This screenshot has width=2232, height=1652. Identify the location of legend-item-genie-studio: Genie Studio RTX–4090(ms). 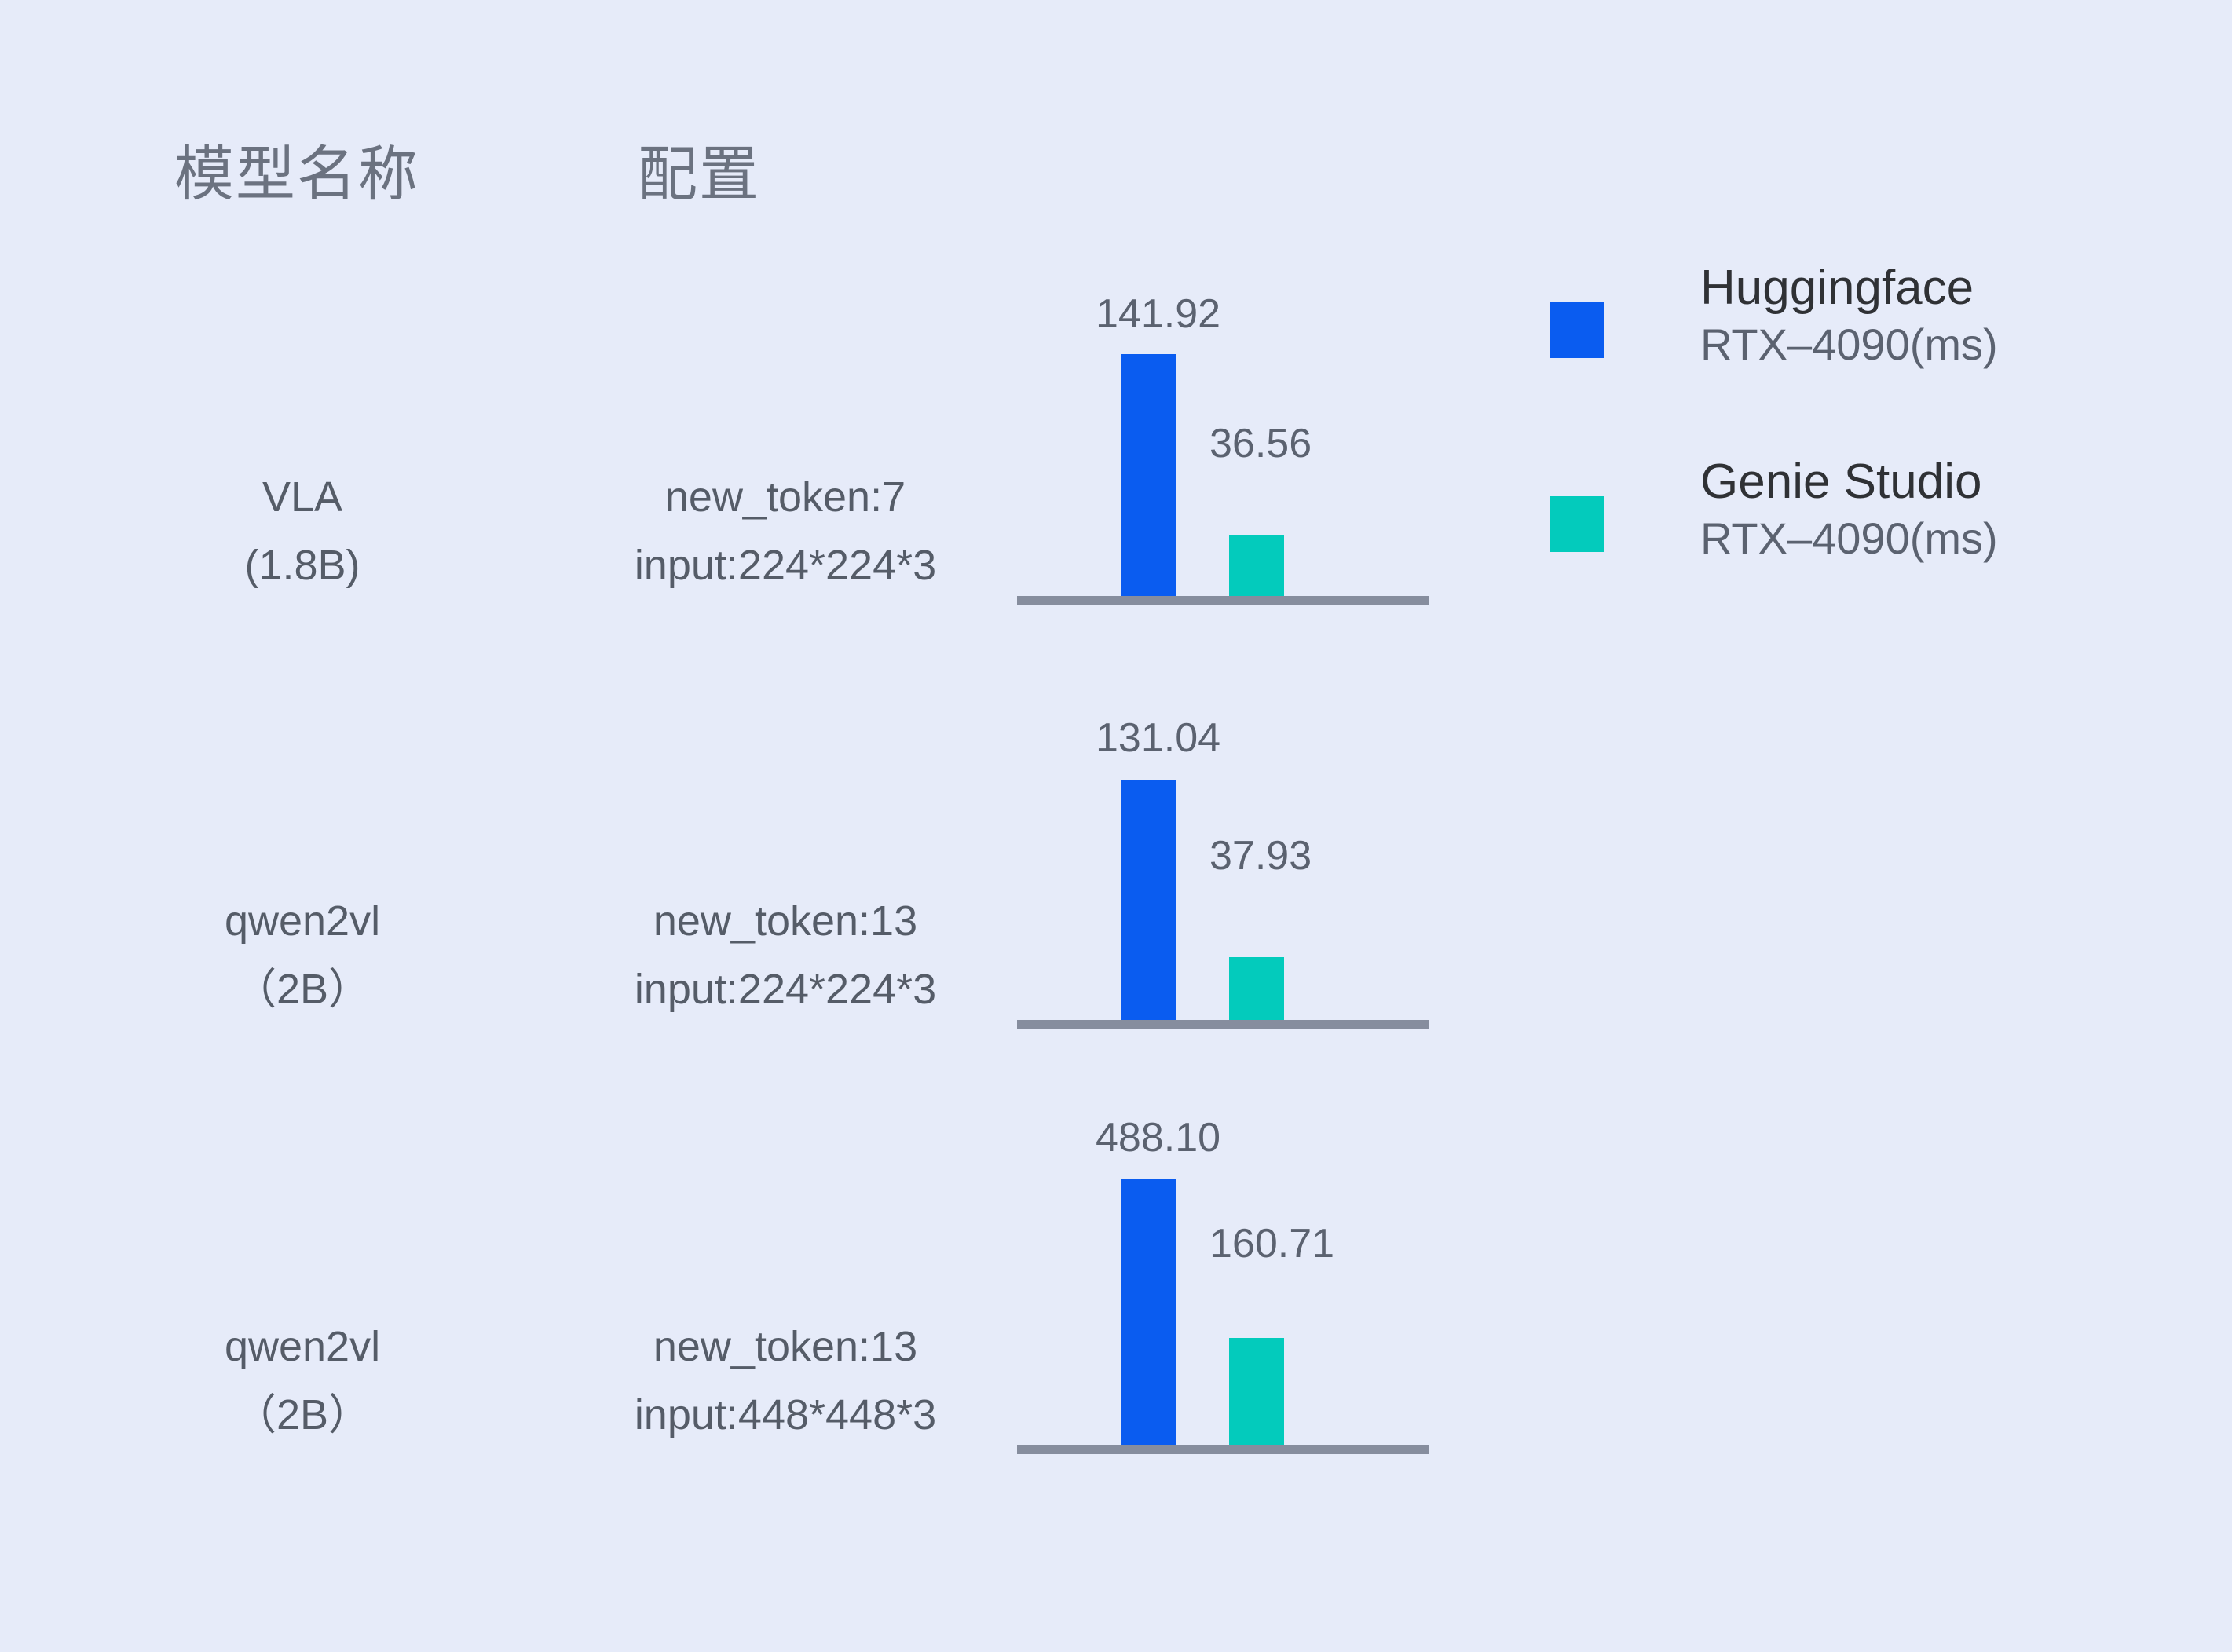
(1853, 535).